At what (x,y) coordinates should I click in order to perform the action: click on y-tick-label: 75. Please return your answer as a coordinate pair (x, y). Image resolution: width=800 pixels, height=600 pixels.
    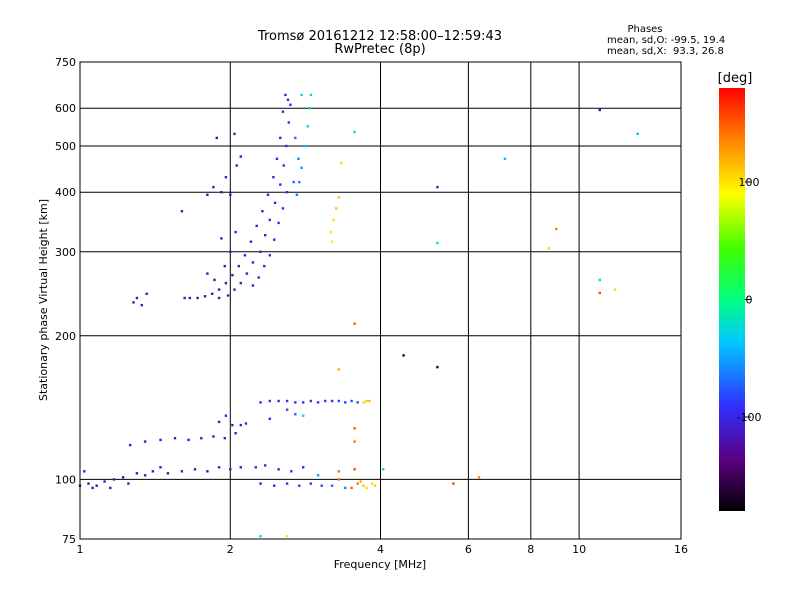
    Looking at the image, I should click on (69, 539).